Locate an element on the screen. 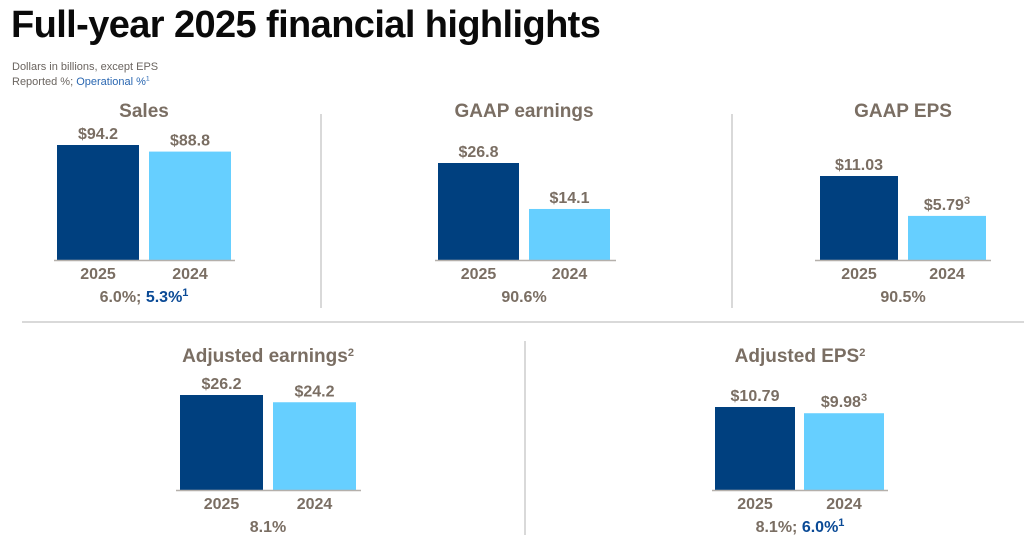  growth-legend: Reported %; Operational %1 is located at coordinates (81, 81).